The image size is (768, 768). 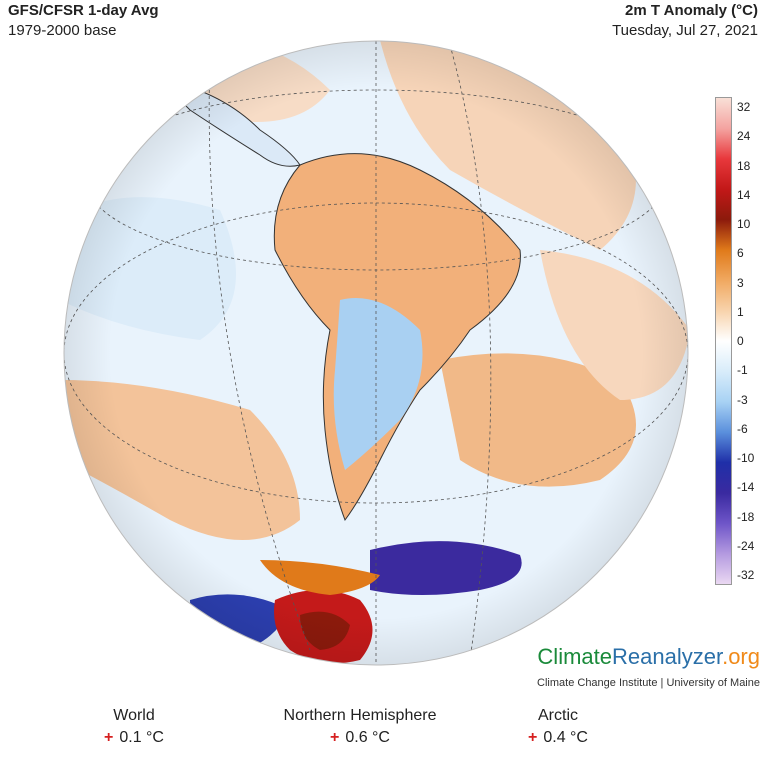 What do you see at coordinates (746, 575) in the screenshot?
I see `legend-tick: -32` at bounding box center [746, 575].